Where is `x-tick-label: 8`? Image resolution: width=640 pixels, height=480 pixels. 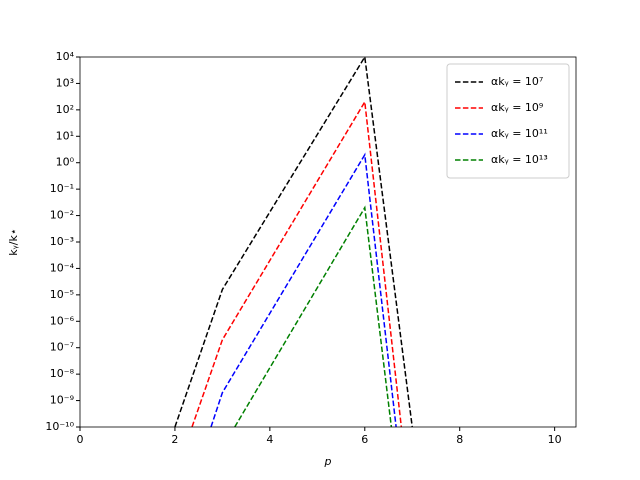
x-tick-label: 8 is located at coordinates (459, 439).